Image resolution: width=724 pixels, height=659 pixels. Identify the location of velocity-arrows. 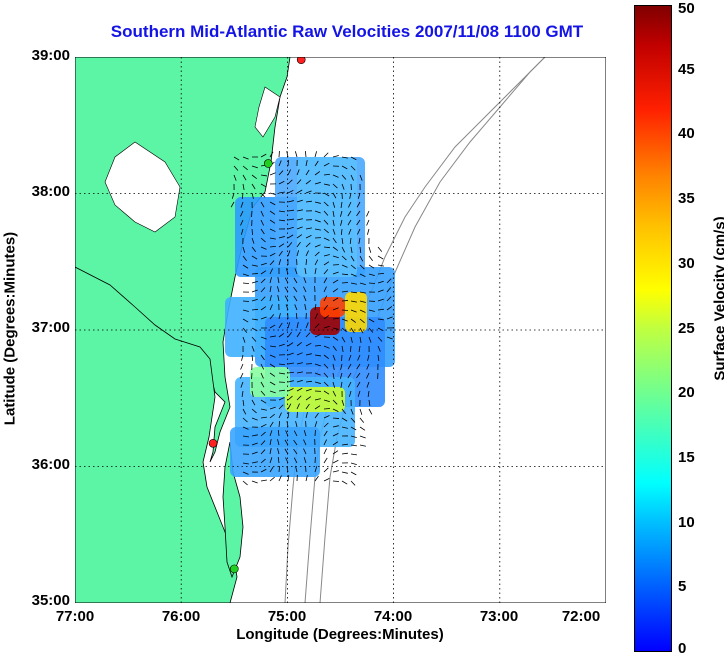
(312, 318).